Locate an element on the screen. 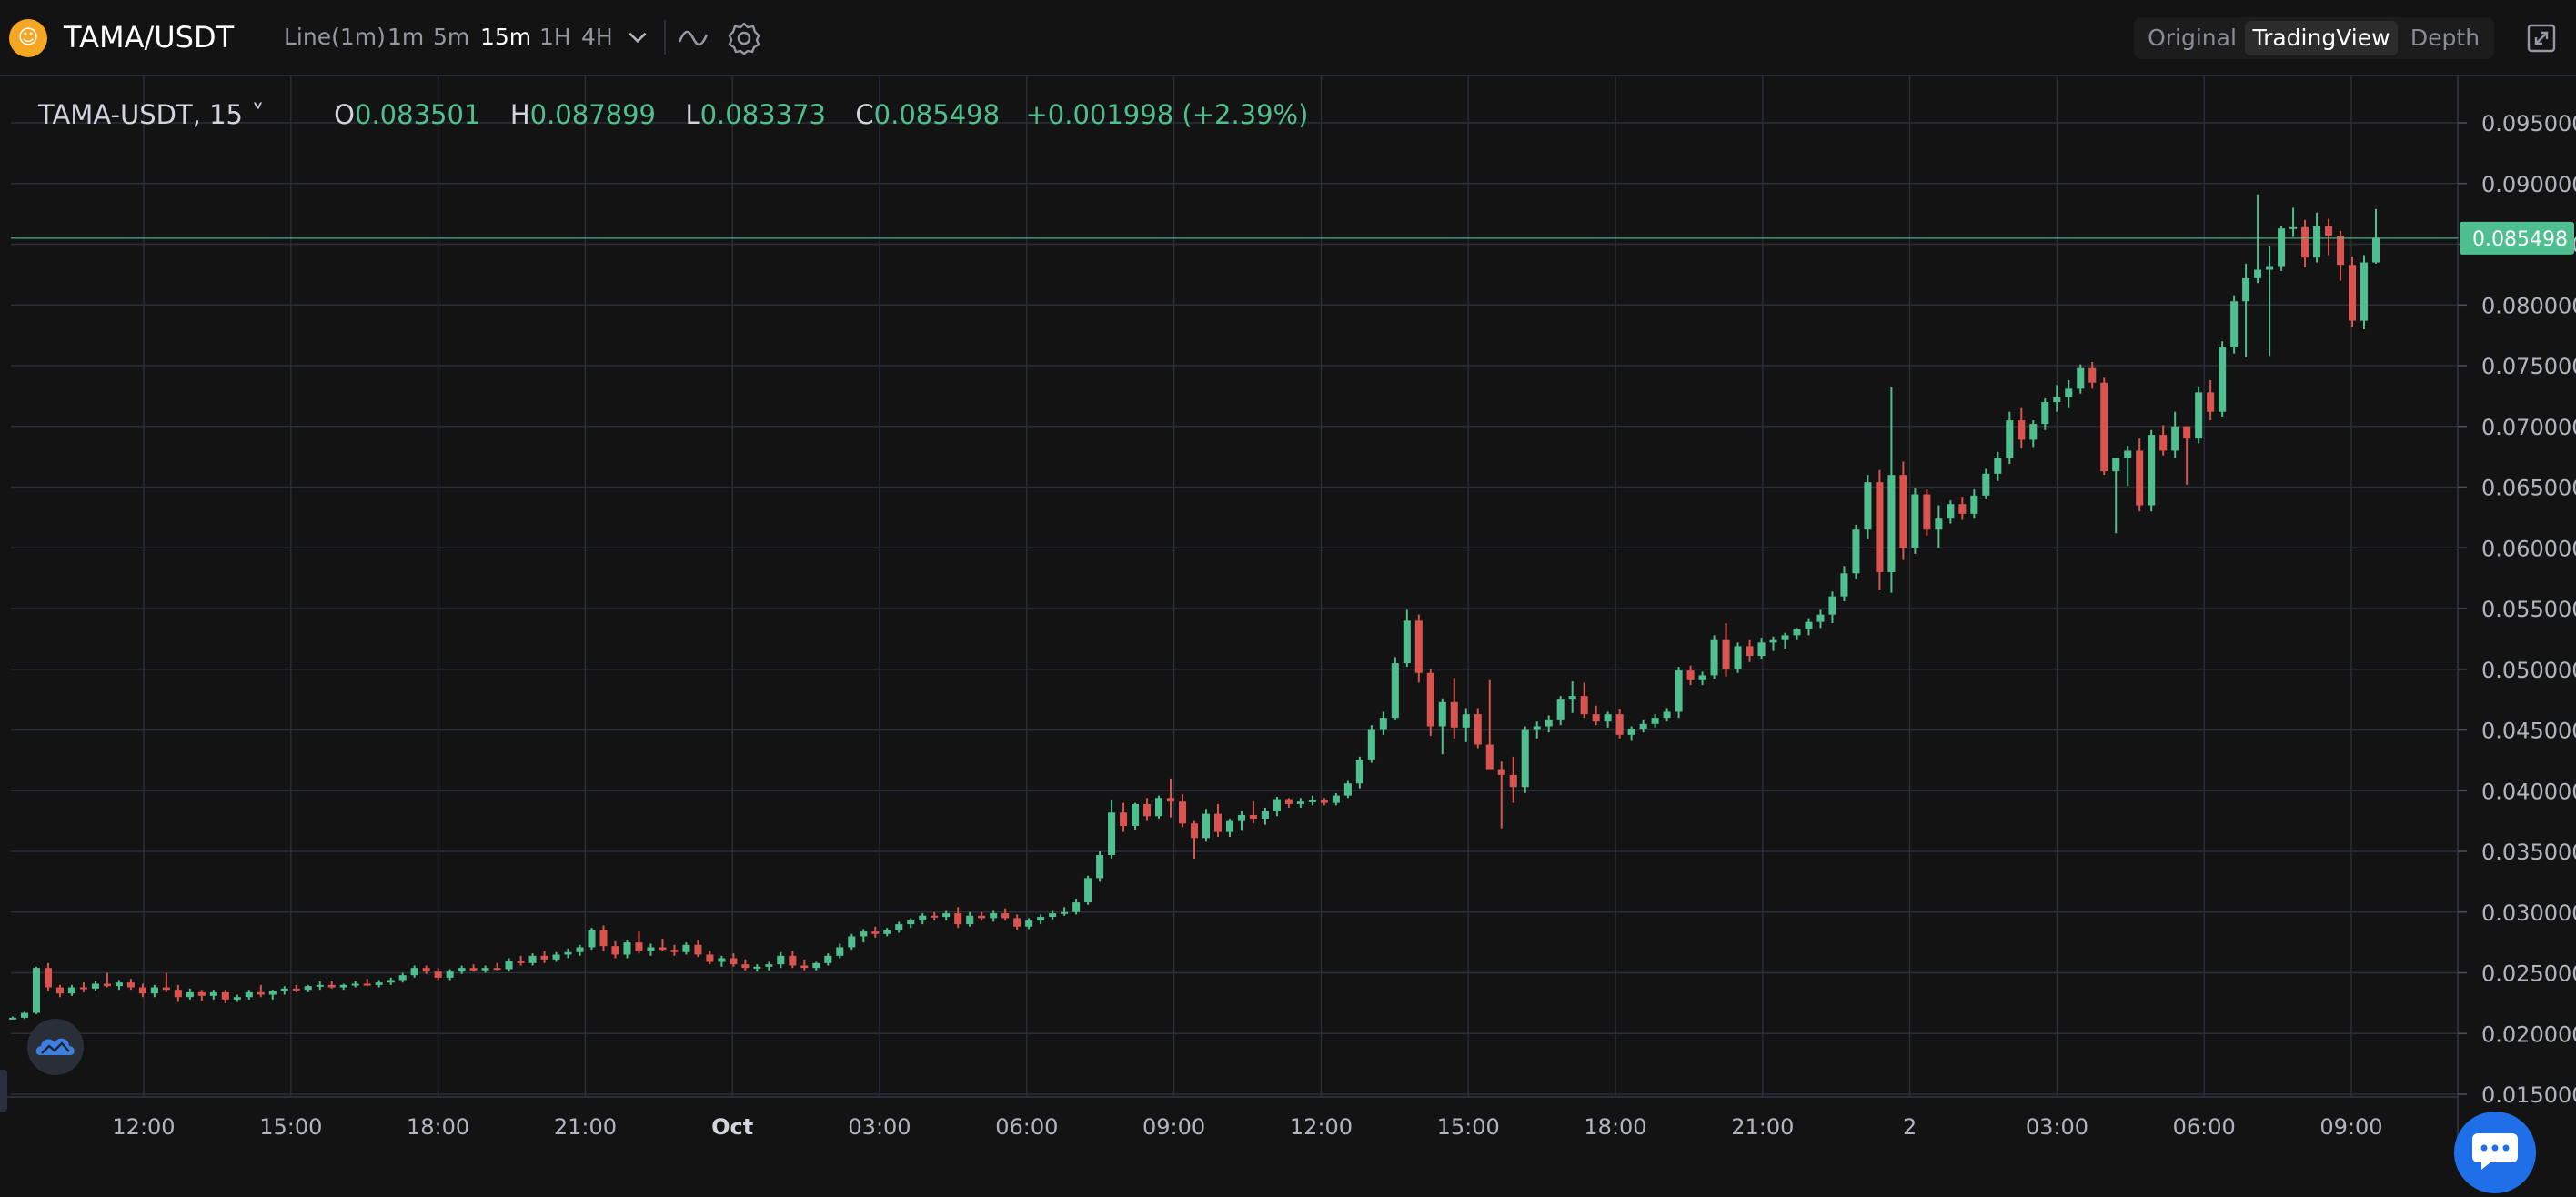 The width and height of the screenshot is (2576, 1197). legend-change: +0.001998 (+2.39%) is located at coordinates (1167, 114).